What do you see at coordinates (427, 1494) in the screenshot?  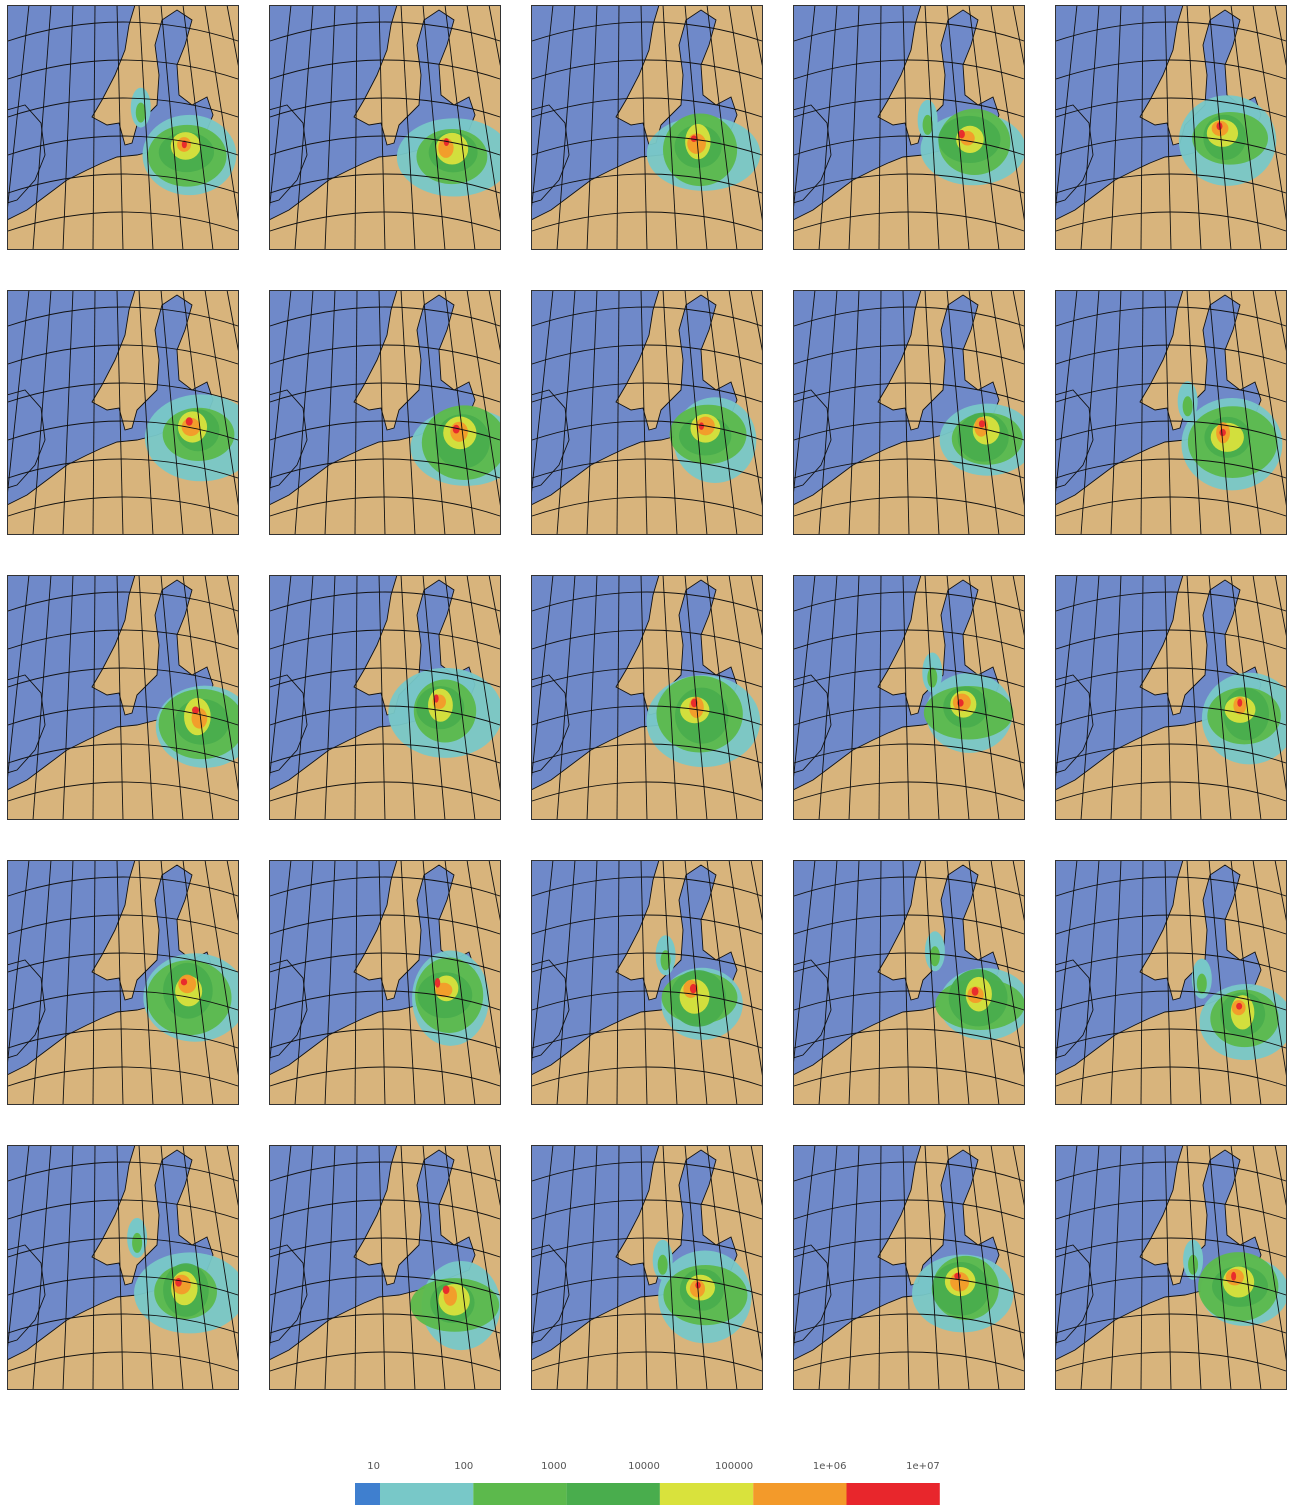 I see `colorbar-segment` at bounding box center [427, 1494].